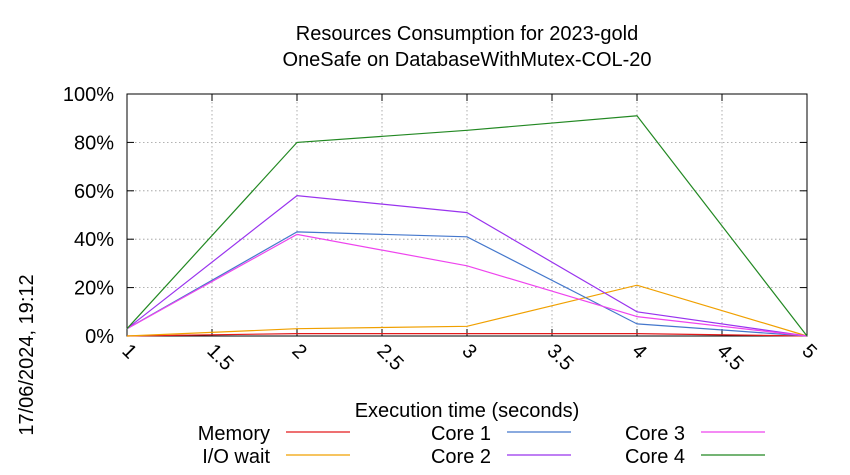 Image resolution: width=850 pixels, height=475 pixels. Describe the element at coordinates (655, 434) in the screenshot. I see `legend-label: Core 3` at that location.